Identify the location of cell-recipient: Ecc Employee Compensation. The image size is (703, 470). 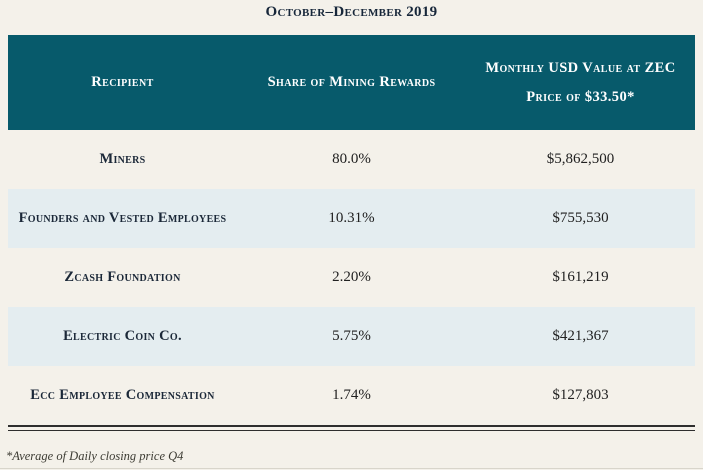
(122, 395).